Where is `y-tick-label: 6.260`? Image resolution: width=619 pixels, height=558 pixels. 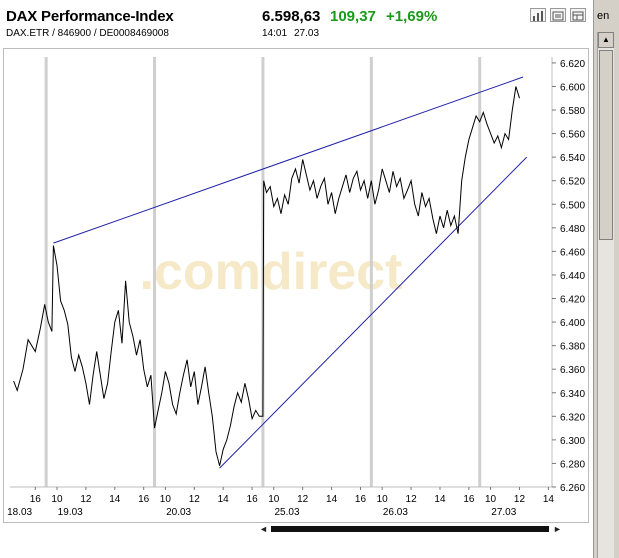 y-tick-label: 6.260 is located at coordinates (572, 488).